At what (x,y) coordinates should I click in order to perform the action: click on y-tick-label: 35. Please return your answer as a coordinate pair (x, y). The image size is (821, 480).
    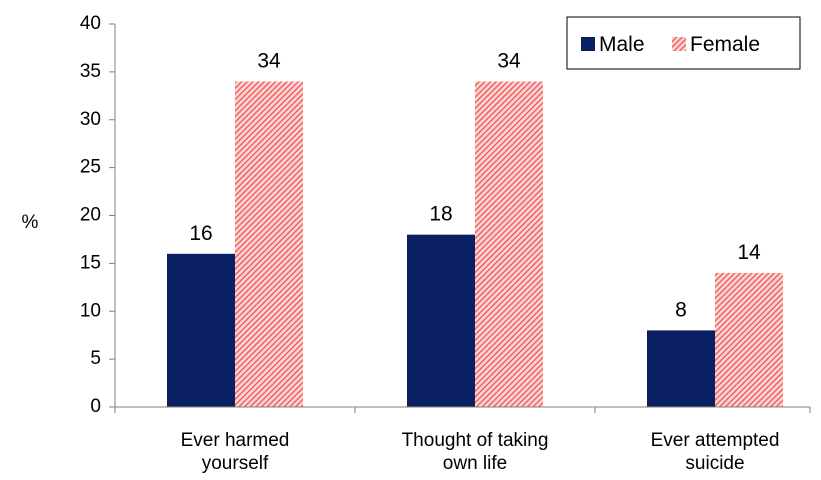
    Looking at the image, I should click on (90, 71).